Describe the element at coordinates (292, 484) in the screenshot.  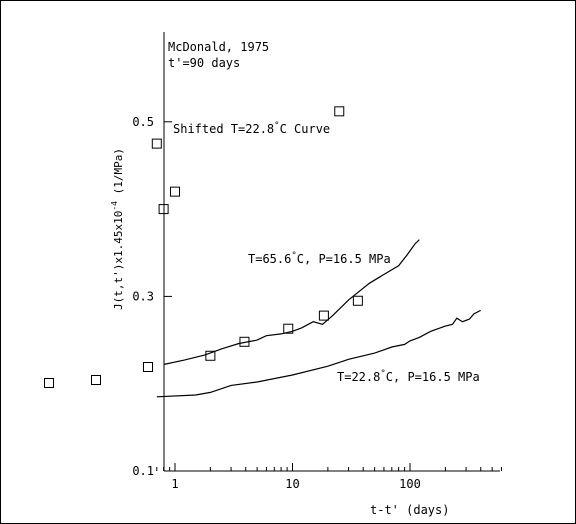
I see `x-tick-label: 10` at that location.